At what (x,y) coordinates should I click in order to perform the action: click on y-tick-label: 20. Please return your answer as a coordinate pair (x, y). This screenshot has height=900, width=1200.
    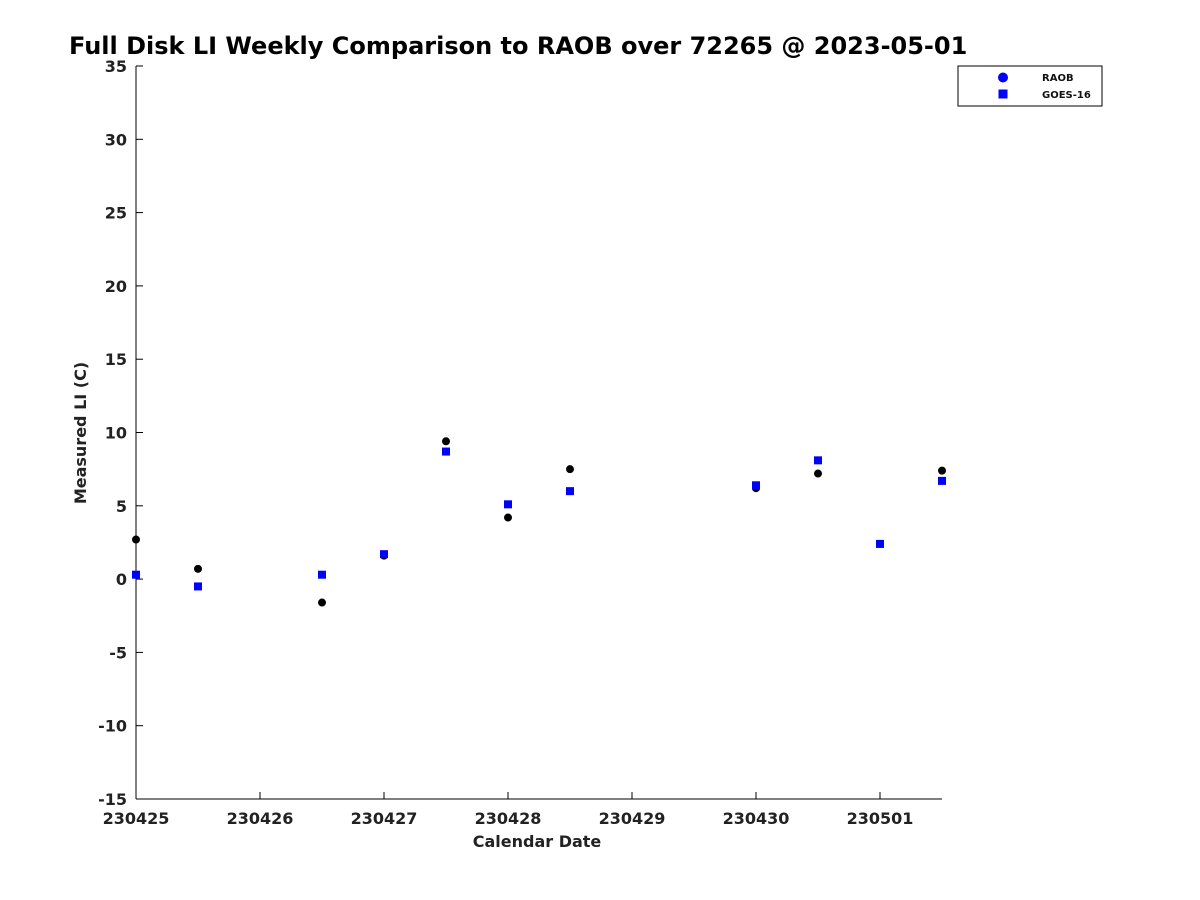
    Looking at the image, I should click on (116, 286).